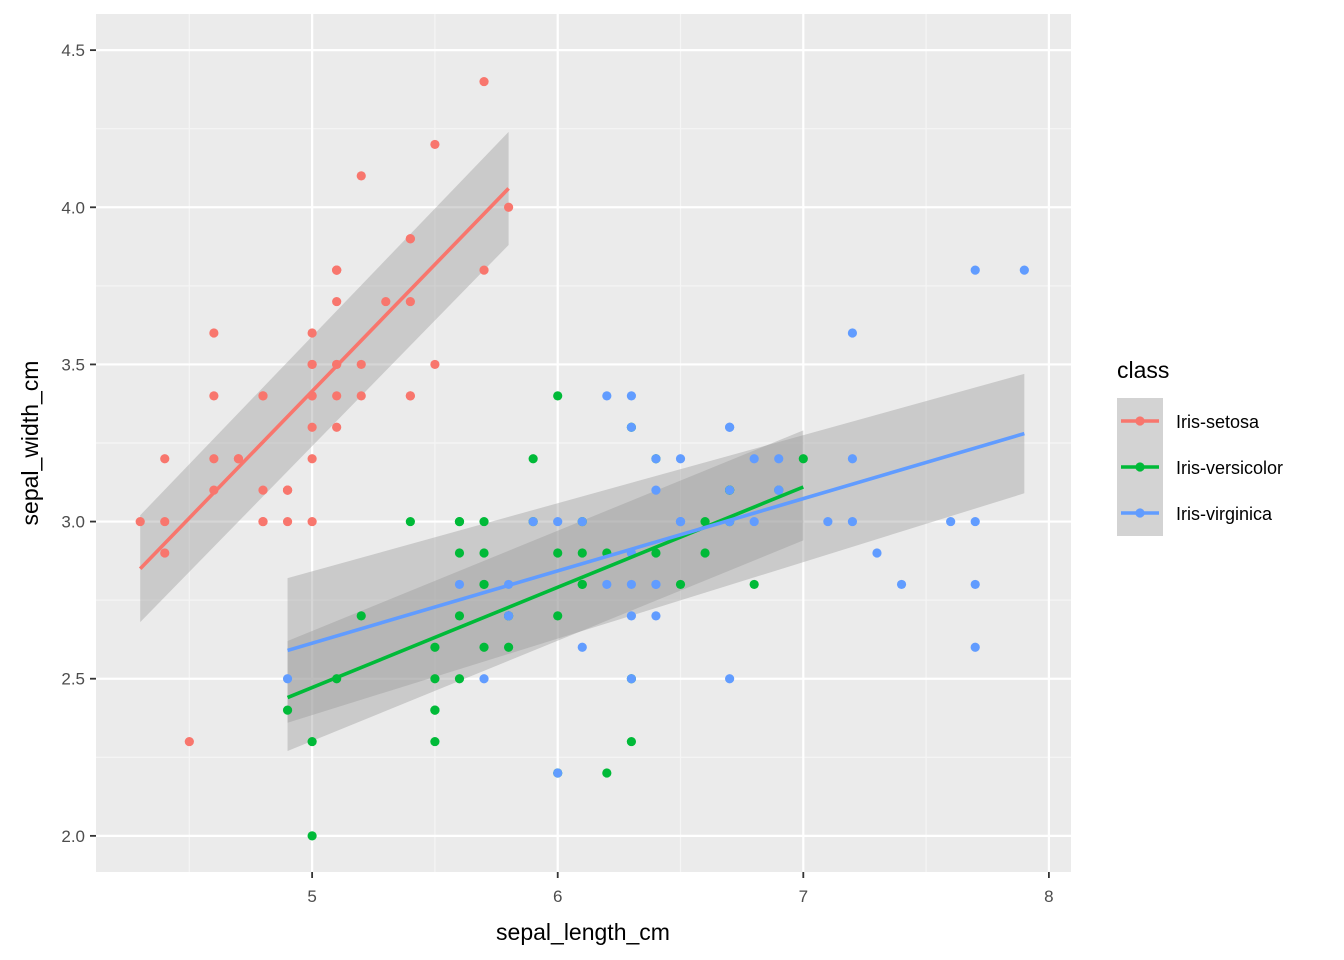  What do you see at coordinates (324, 378) in the screenshot?
I see `fit-line` at bounding box center [324, 378].